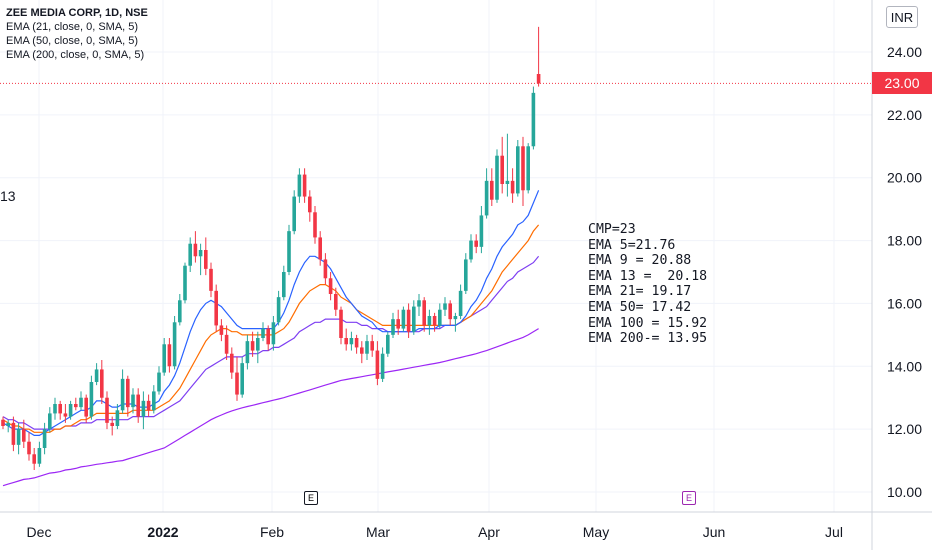  What do you see at coordinates (904, 272) in the screenshot?
I see `price-axis-labels: 24.00 22.00 20.00 18.00 16.00 14.00 12.00 10.00` at bounding box center [904, 272].